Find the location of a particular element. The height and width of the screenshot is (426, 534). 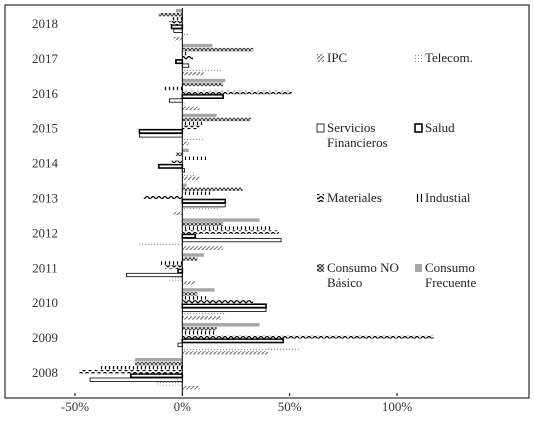

y-tick-label: 2012 is located at coordinates (45, 232).